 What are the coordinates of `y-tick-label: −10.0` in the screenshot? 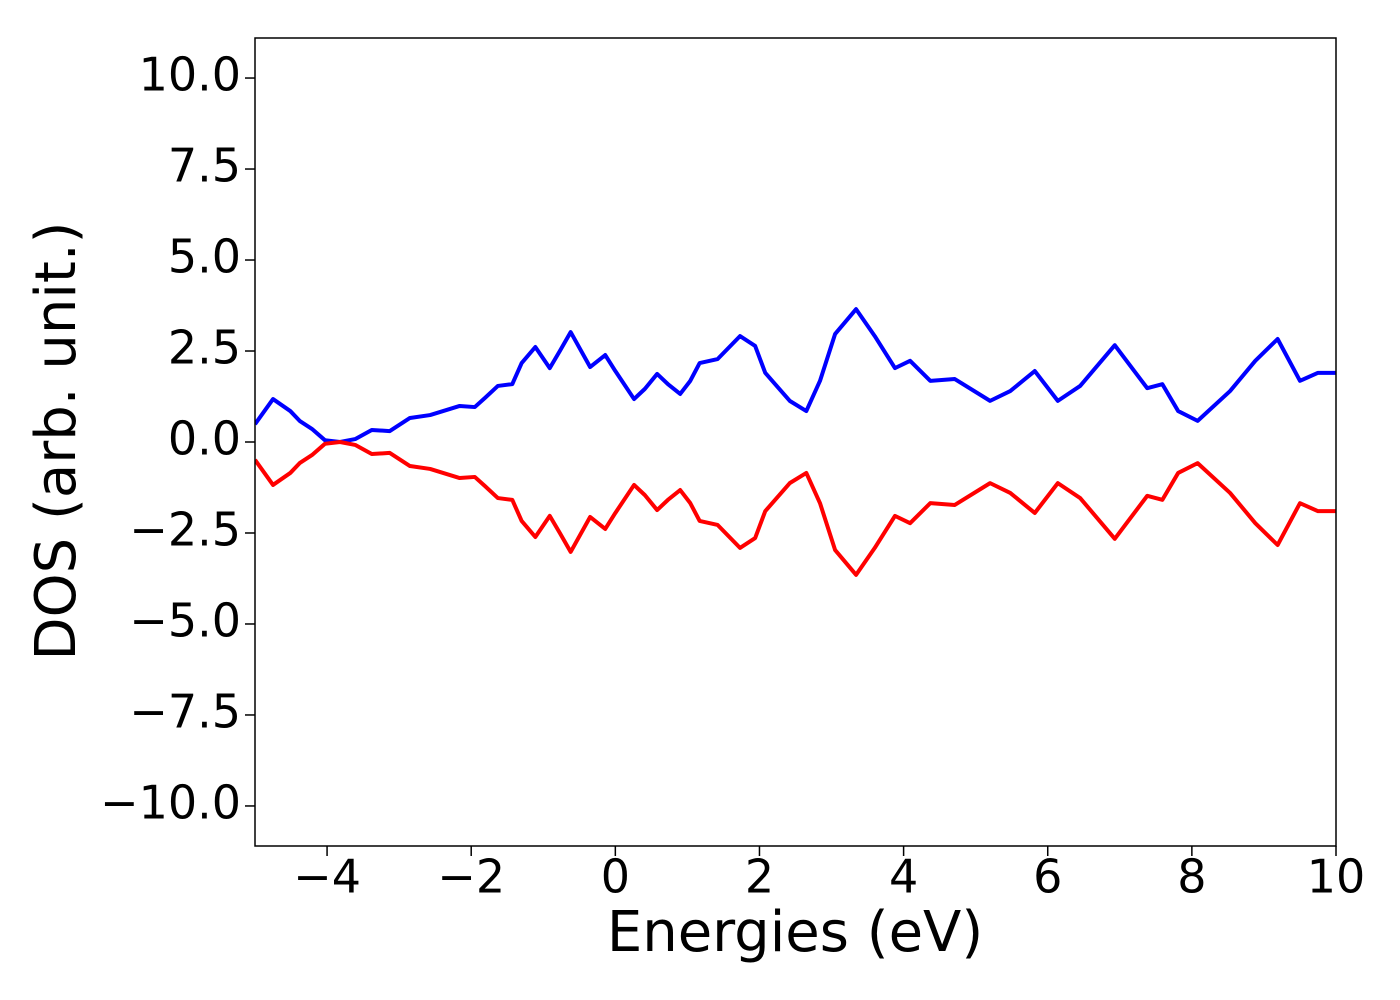 It's located at (170, 802).